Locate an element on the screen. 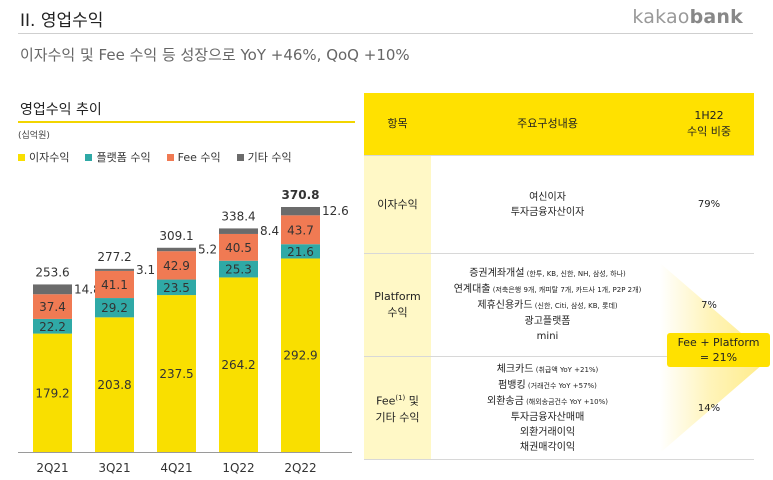 This screenshot has width=773, height=480. content-line: 펌뱅킹 (거래건수 YoY +57%) is located at coordinates (547, 386).